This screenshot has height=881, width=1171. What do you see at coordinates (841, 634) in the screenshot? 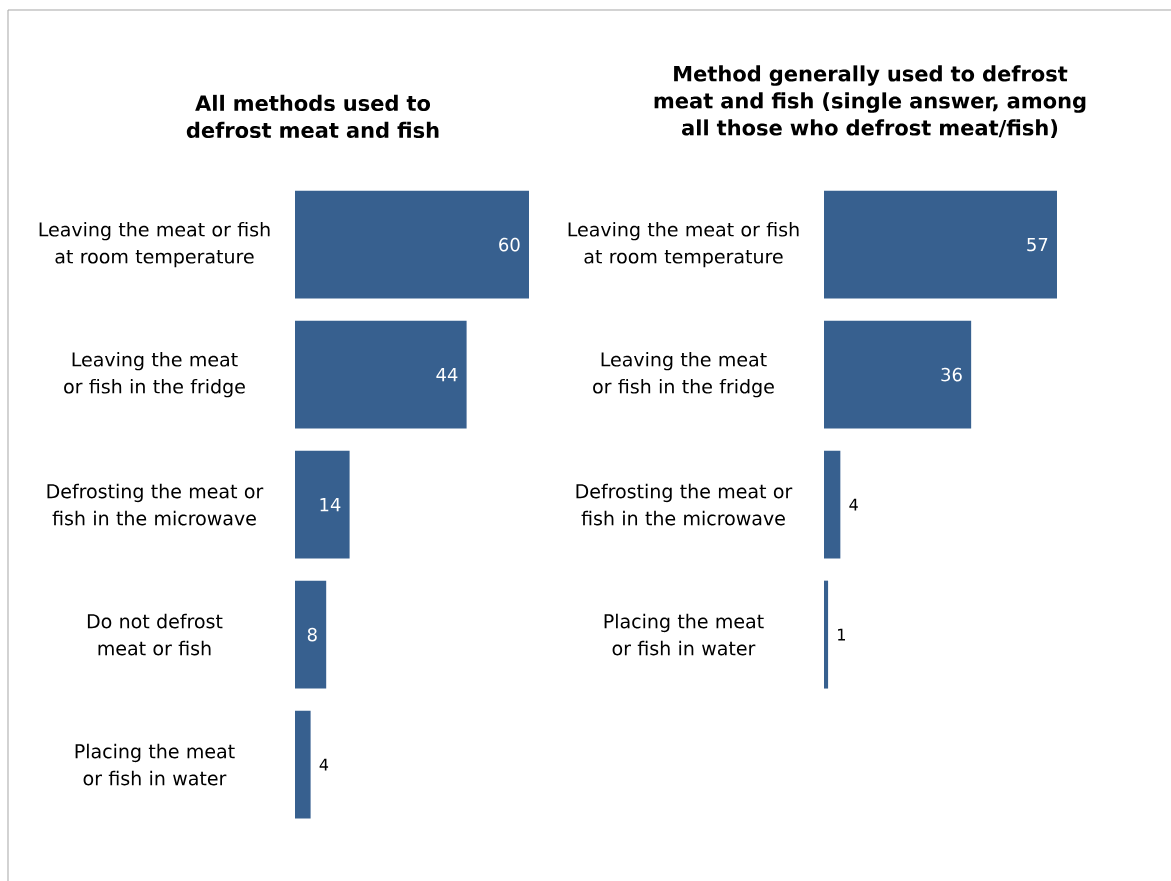
I see `data-label: 1` at bounding box center [841, 634].